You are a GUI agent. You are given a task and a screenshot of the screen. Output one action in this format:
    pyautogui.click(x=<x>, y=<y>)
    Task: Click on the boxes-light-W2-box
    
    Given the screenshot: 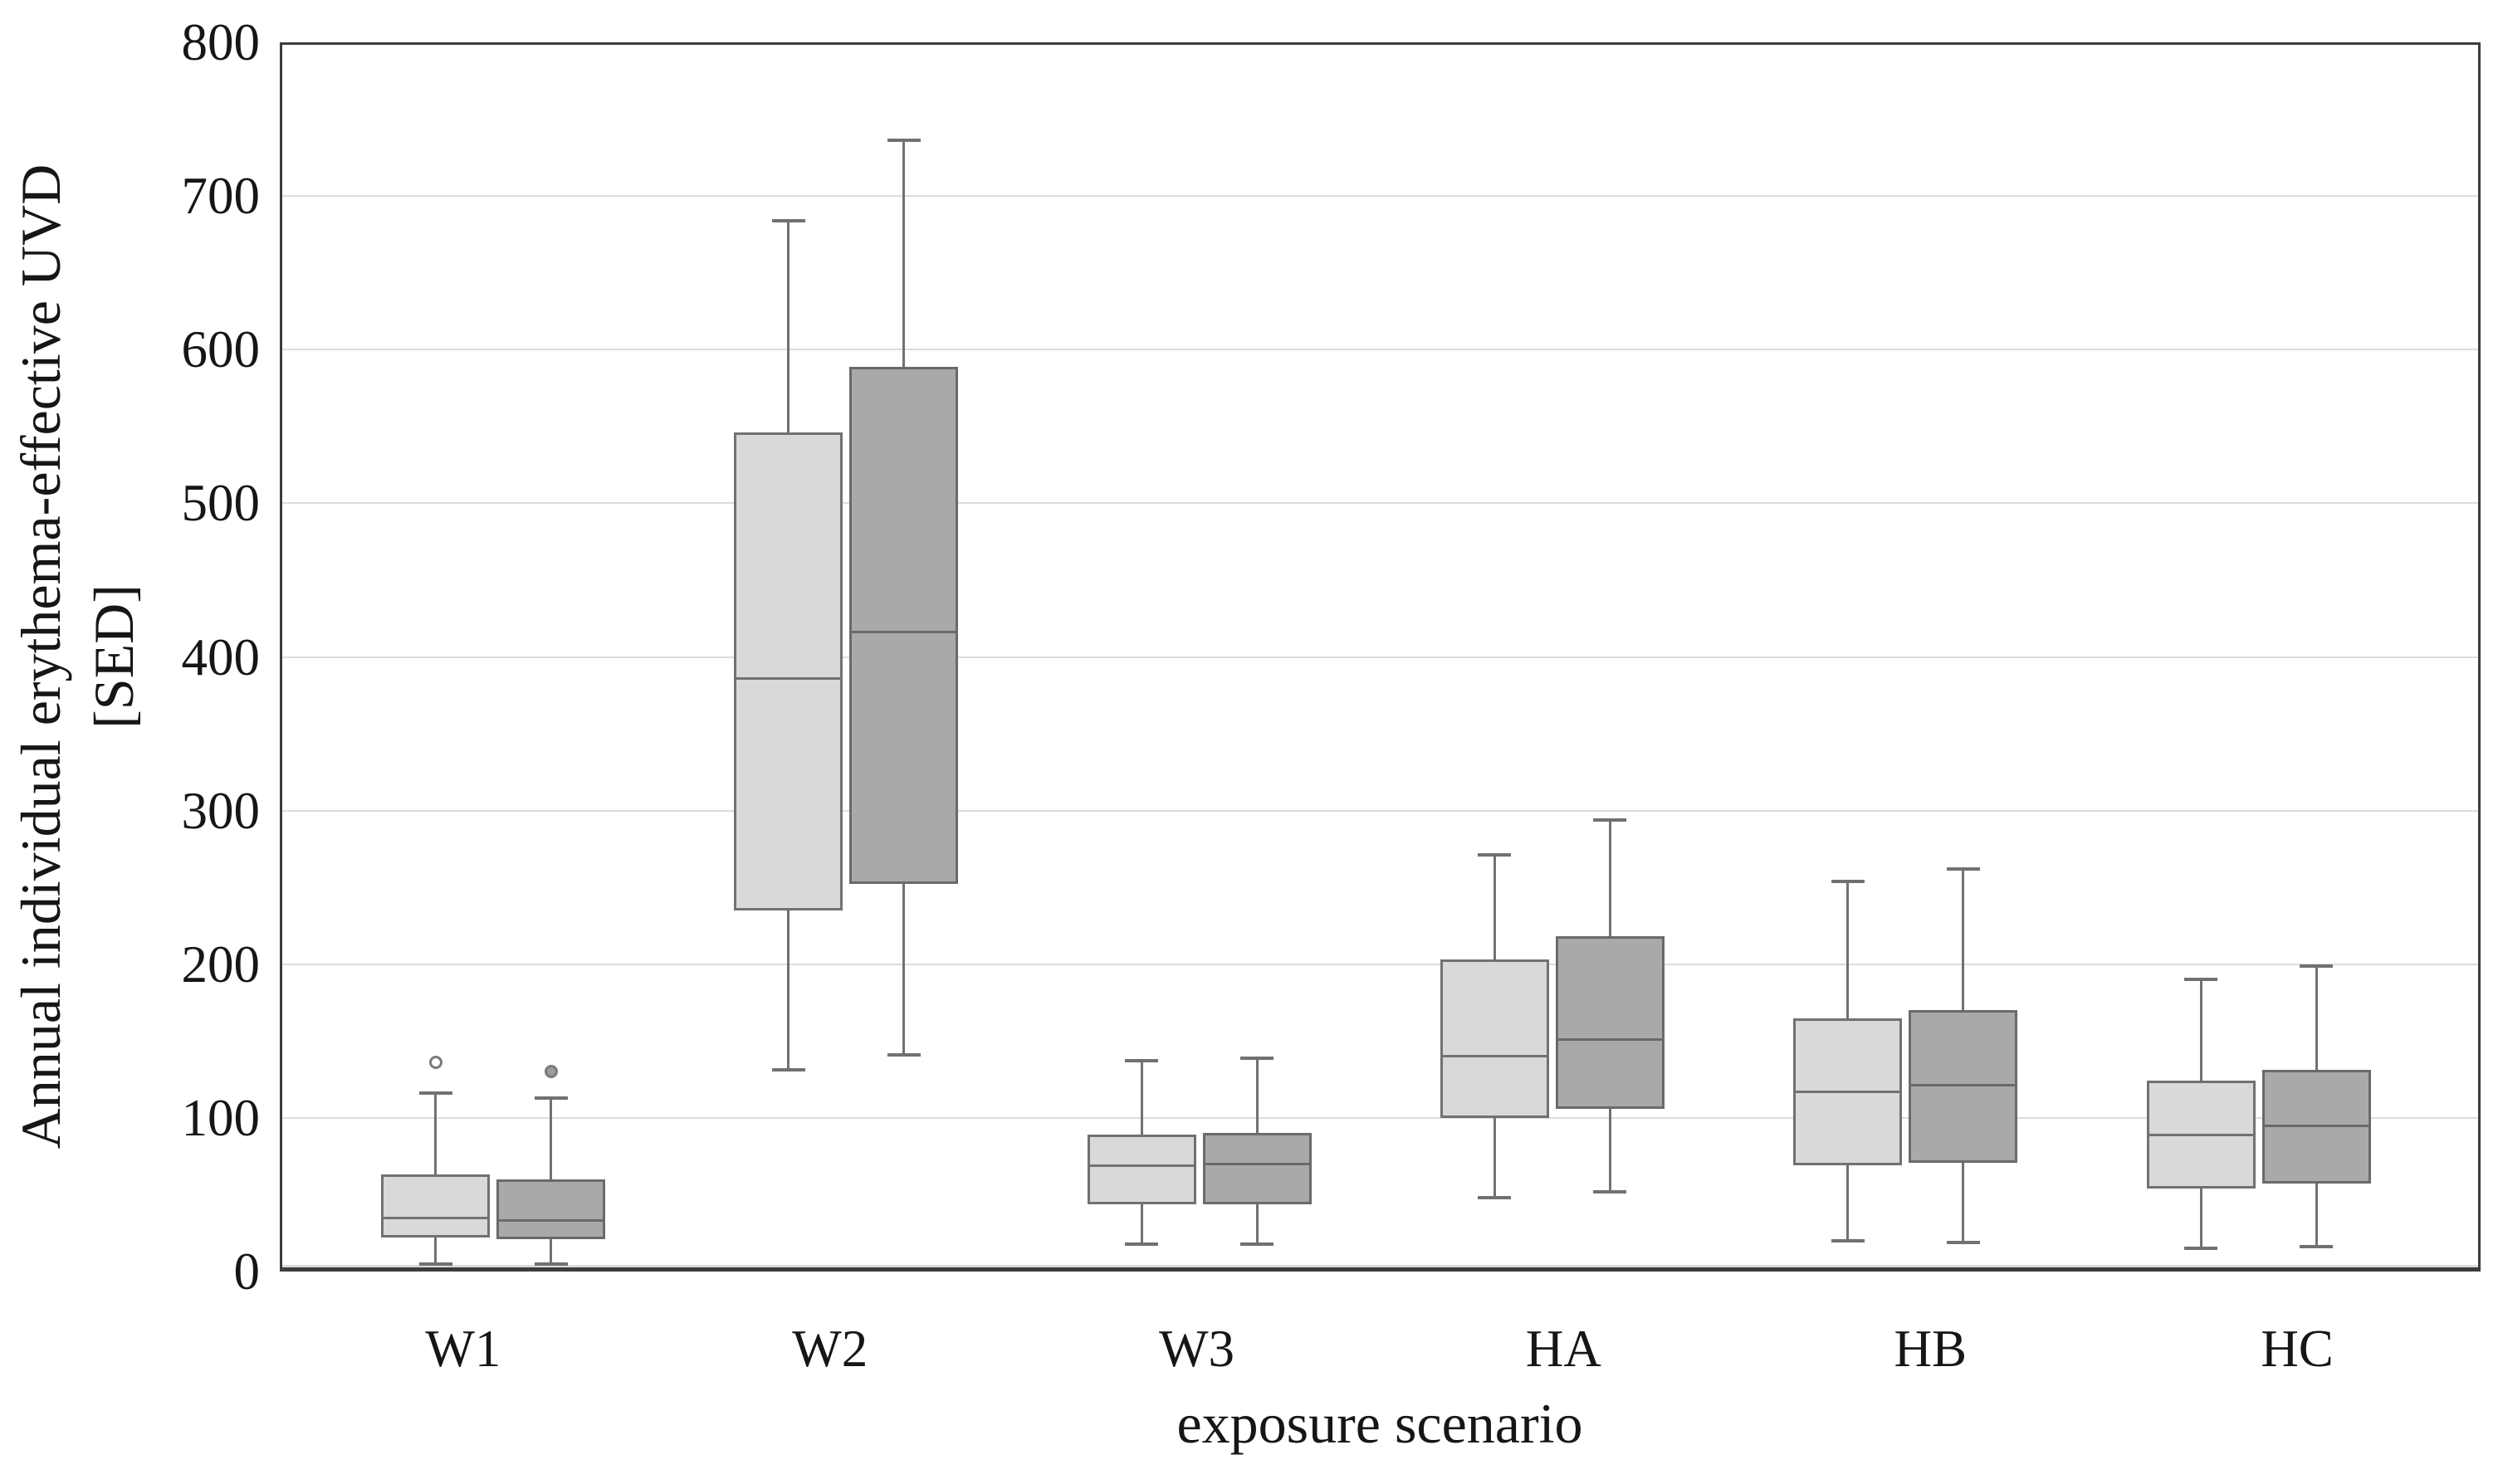 What is the action you would take?
    pyautogui.click(x=788, y=671)
    